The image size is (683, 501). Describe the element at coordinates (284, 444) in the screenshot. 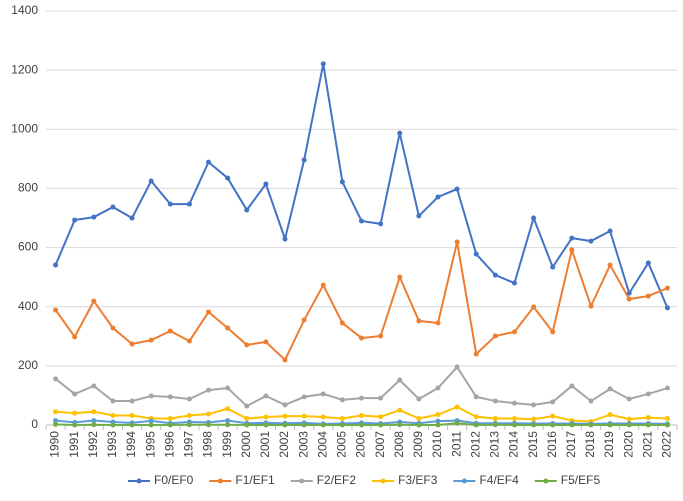

I see `x-tick-label: 2002` at that location.